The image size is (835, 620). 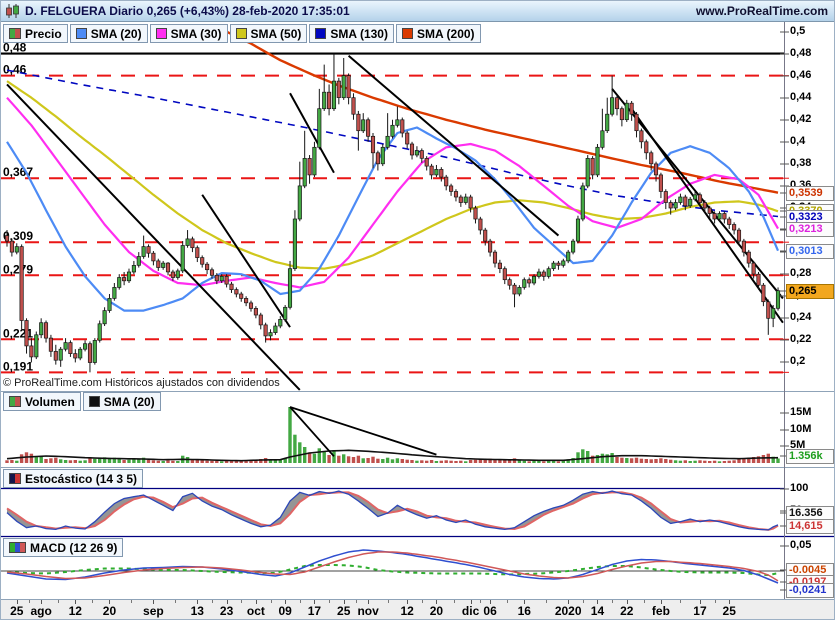 I want to click on legend-item-sma-30-: SMA (30), so click(x=188, y=33).